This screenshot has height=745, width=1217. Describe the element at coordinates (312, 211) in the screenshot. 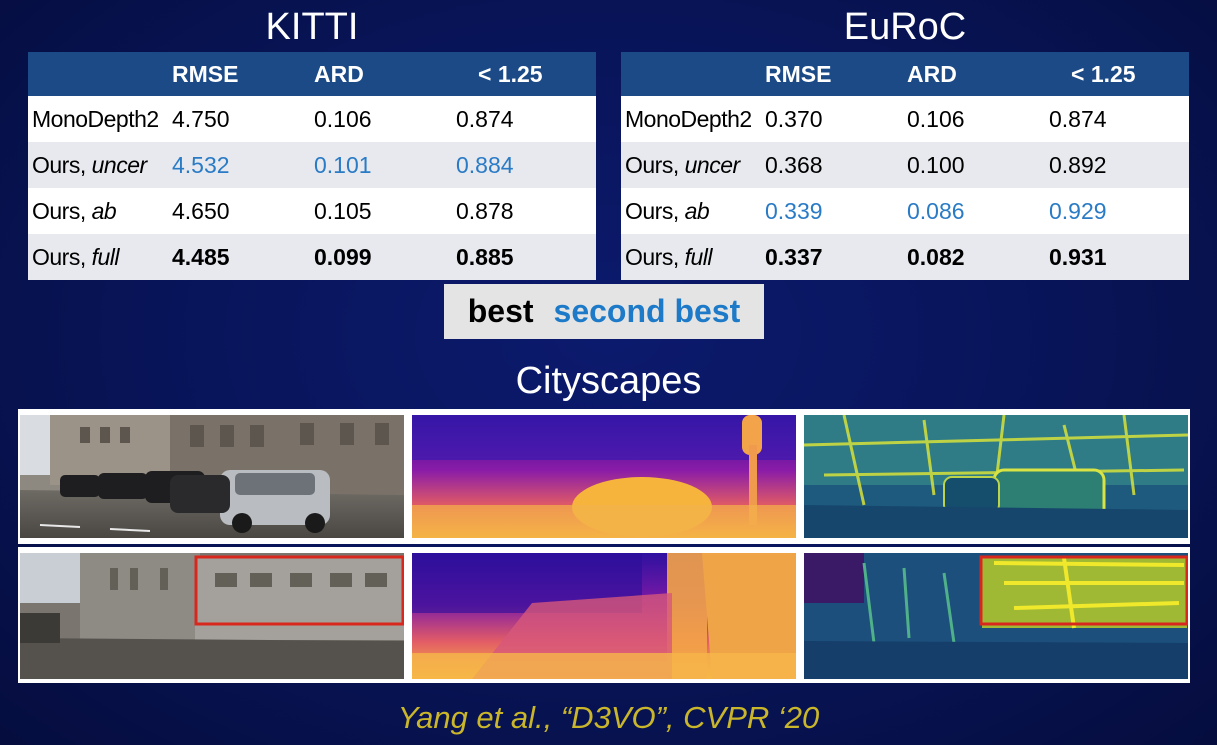

I see `table-row: Ours, ab 4.650 0.105 0.878` at that location.